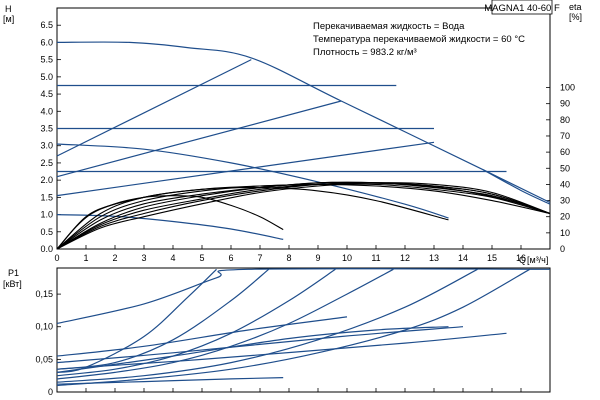  What do you see at coordinates (8, 9) in the screenshot?
I see `y-axis-label: H` at bounding box center [8, 9].